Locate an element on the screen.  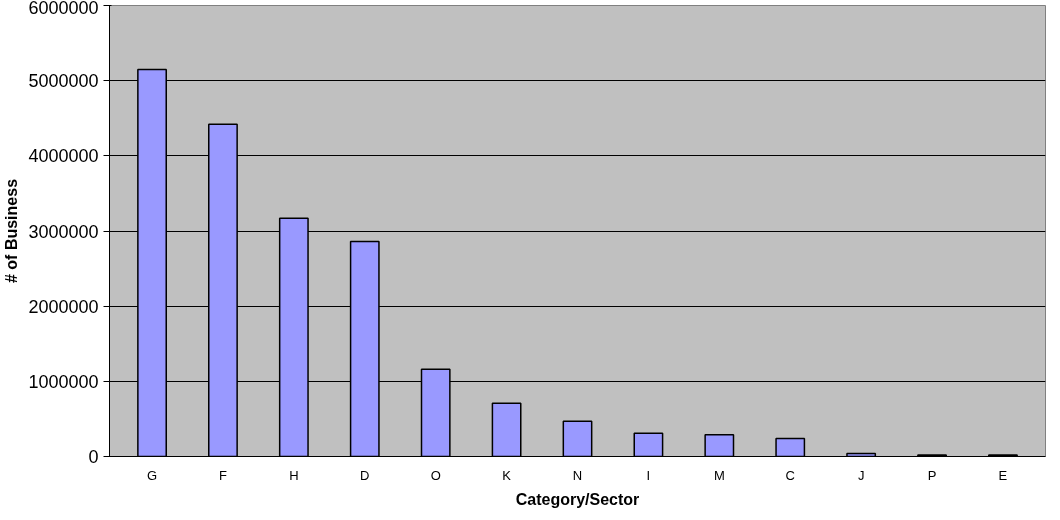
x-tick-label: E is located at coordinates (1003, 475).